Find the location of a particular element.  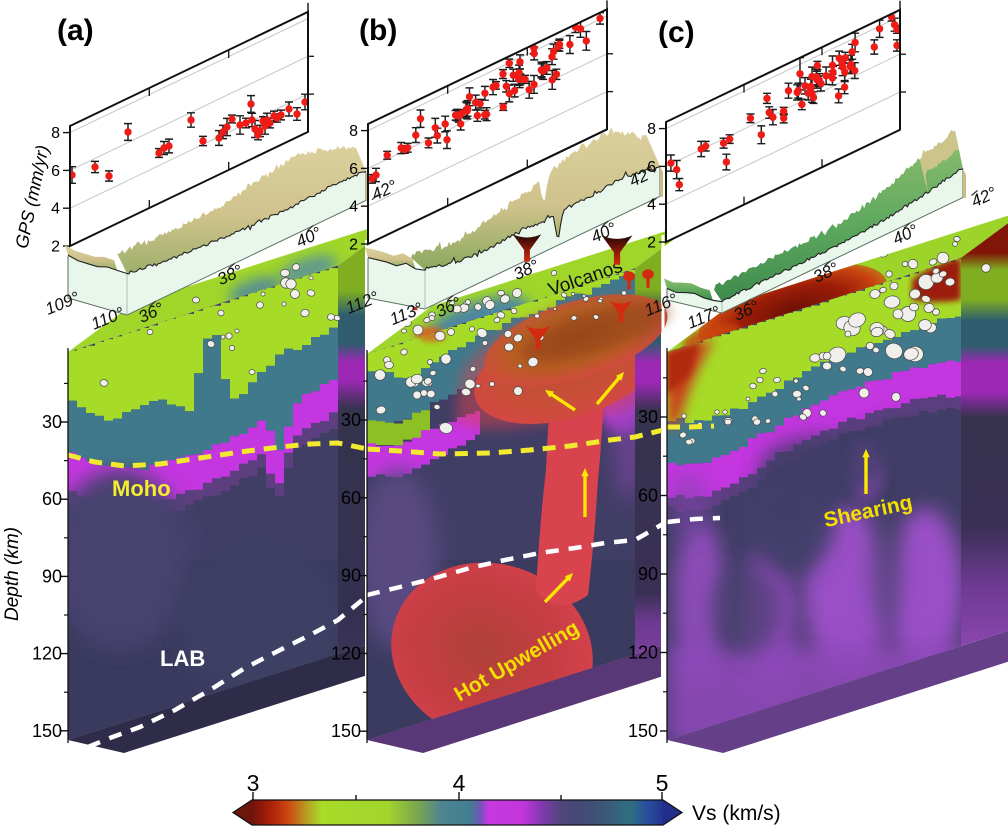

svg-text: Vs (km/s) is located at coordinates (736, 813).